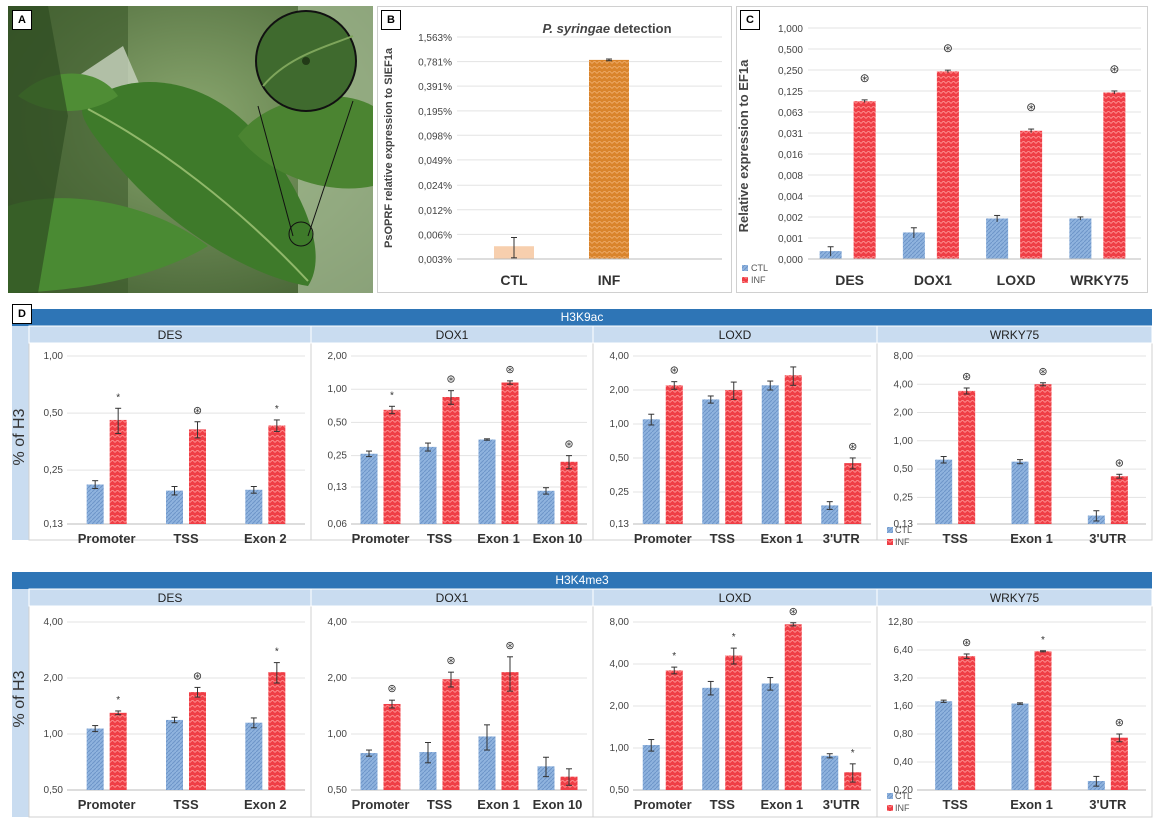  Describe the element at coordinates (900, 622) in the screenshot. I see `y-tick-label: 12,80` at that location.